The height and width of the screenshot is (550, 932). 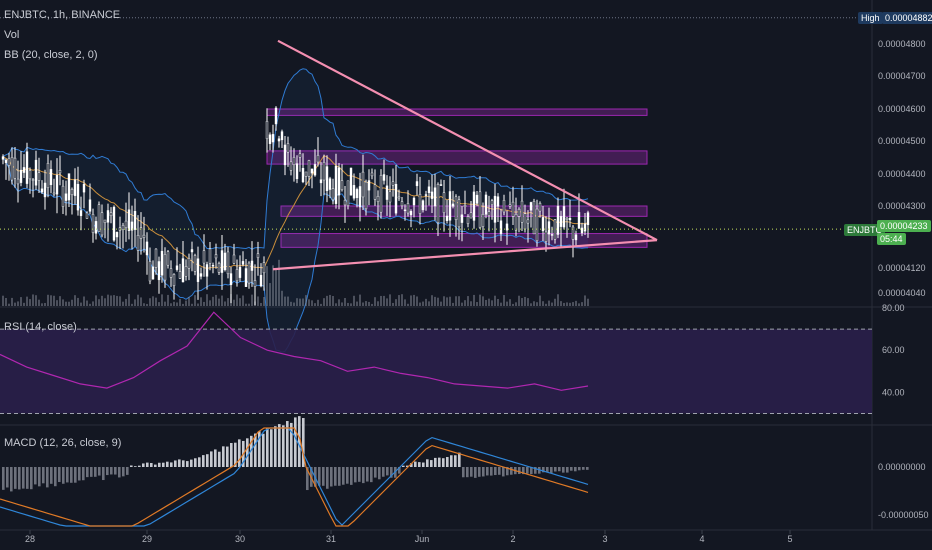 What do you see at coordinates (902, 293) in the screenshot?
I see `price-tick-label: 0.00004040` at bounding box center [902, 293].